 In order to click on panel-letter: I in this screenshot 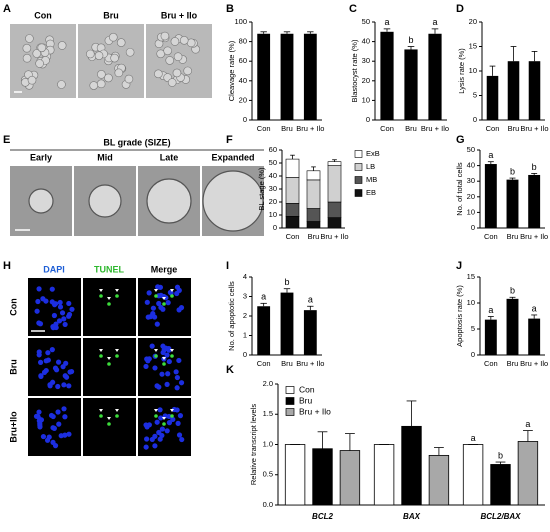, I will do `click(227, 266)`.